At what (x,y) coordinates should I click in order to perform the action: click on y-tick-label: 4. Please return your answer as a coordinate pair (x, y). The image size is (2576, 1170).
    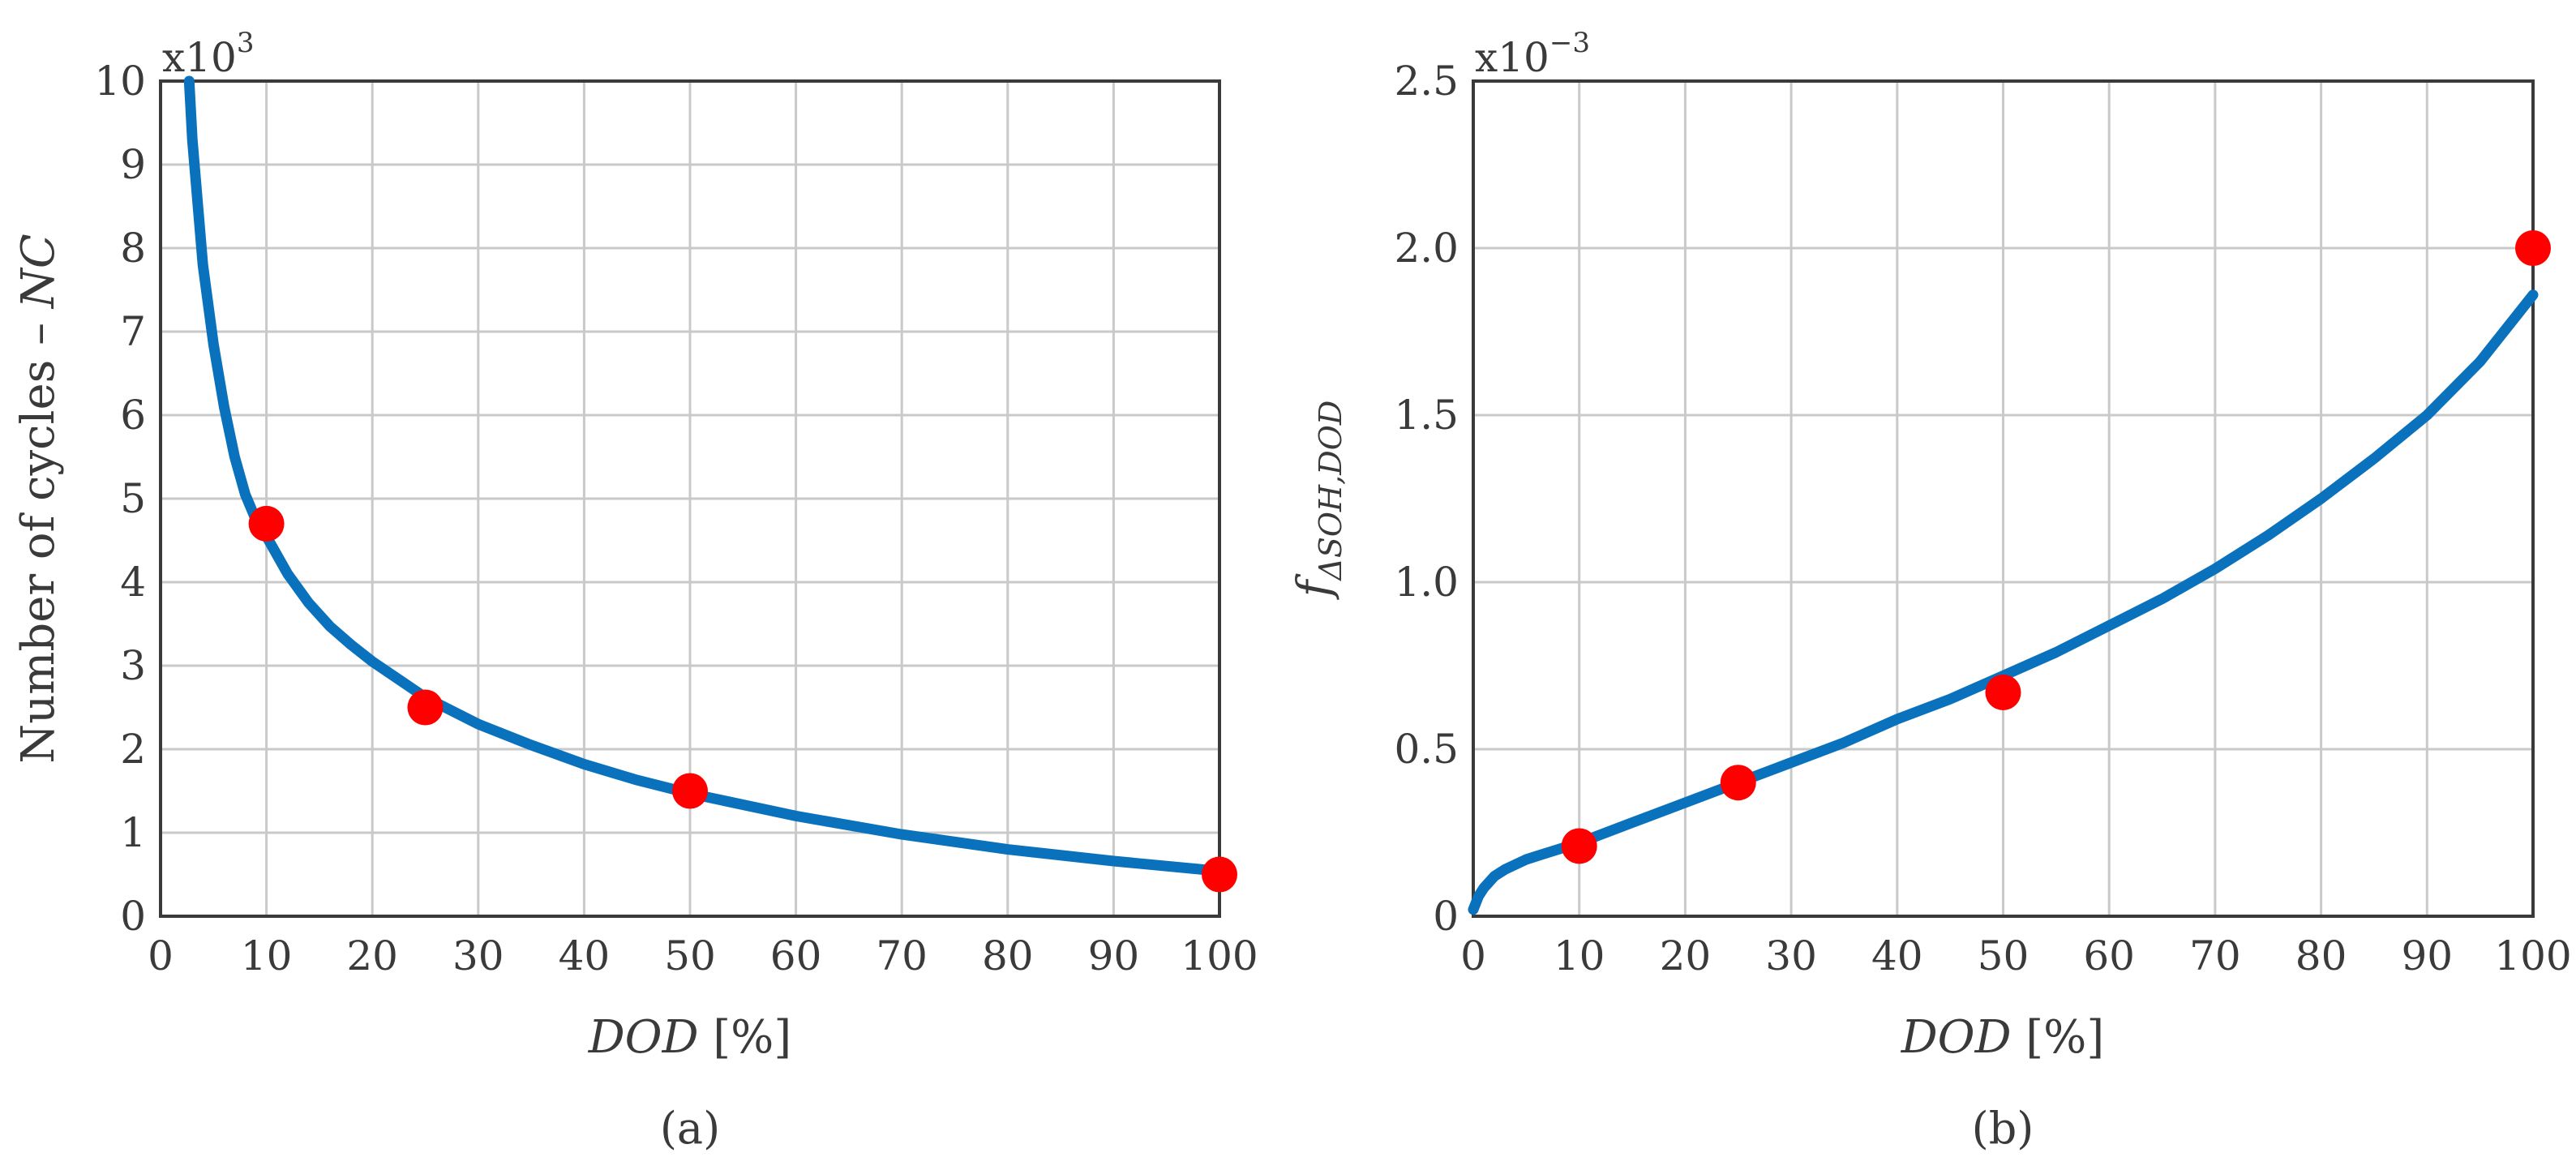
    Looking at the image, I should click on (133, 583).